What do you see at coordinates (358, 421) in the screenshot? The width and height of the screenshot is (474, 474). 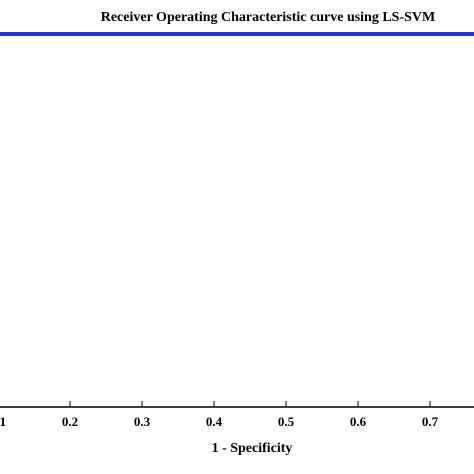 I see `x-tick-label: 0.6` at bounding box center [358, 421].